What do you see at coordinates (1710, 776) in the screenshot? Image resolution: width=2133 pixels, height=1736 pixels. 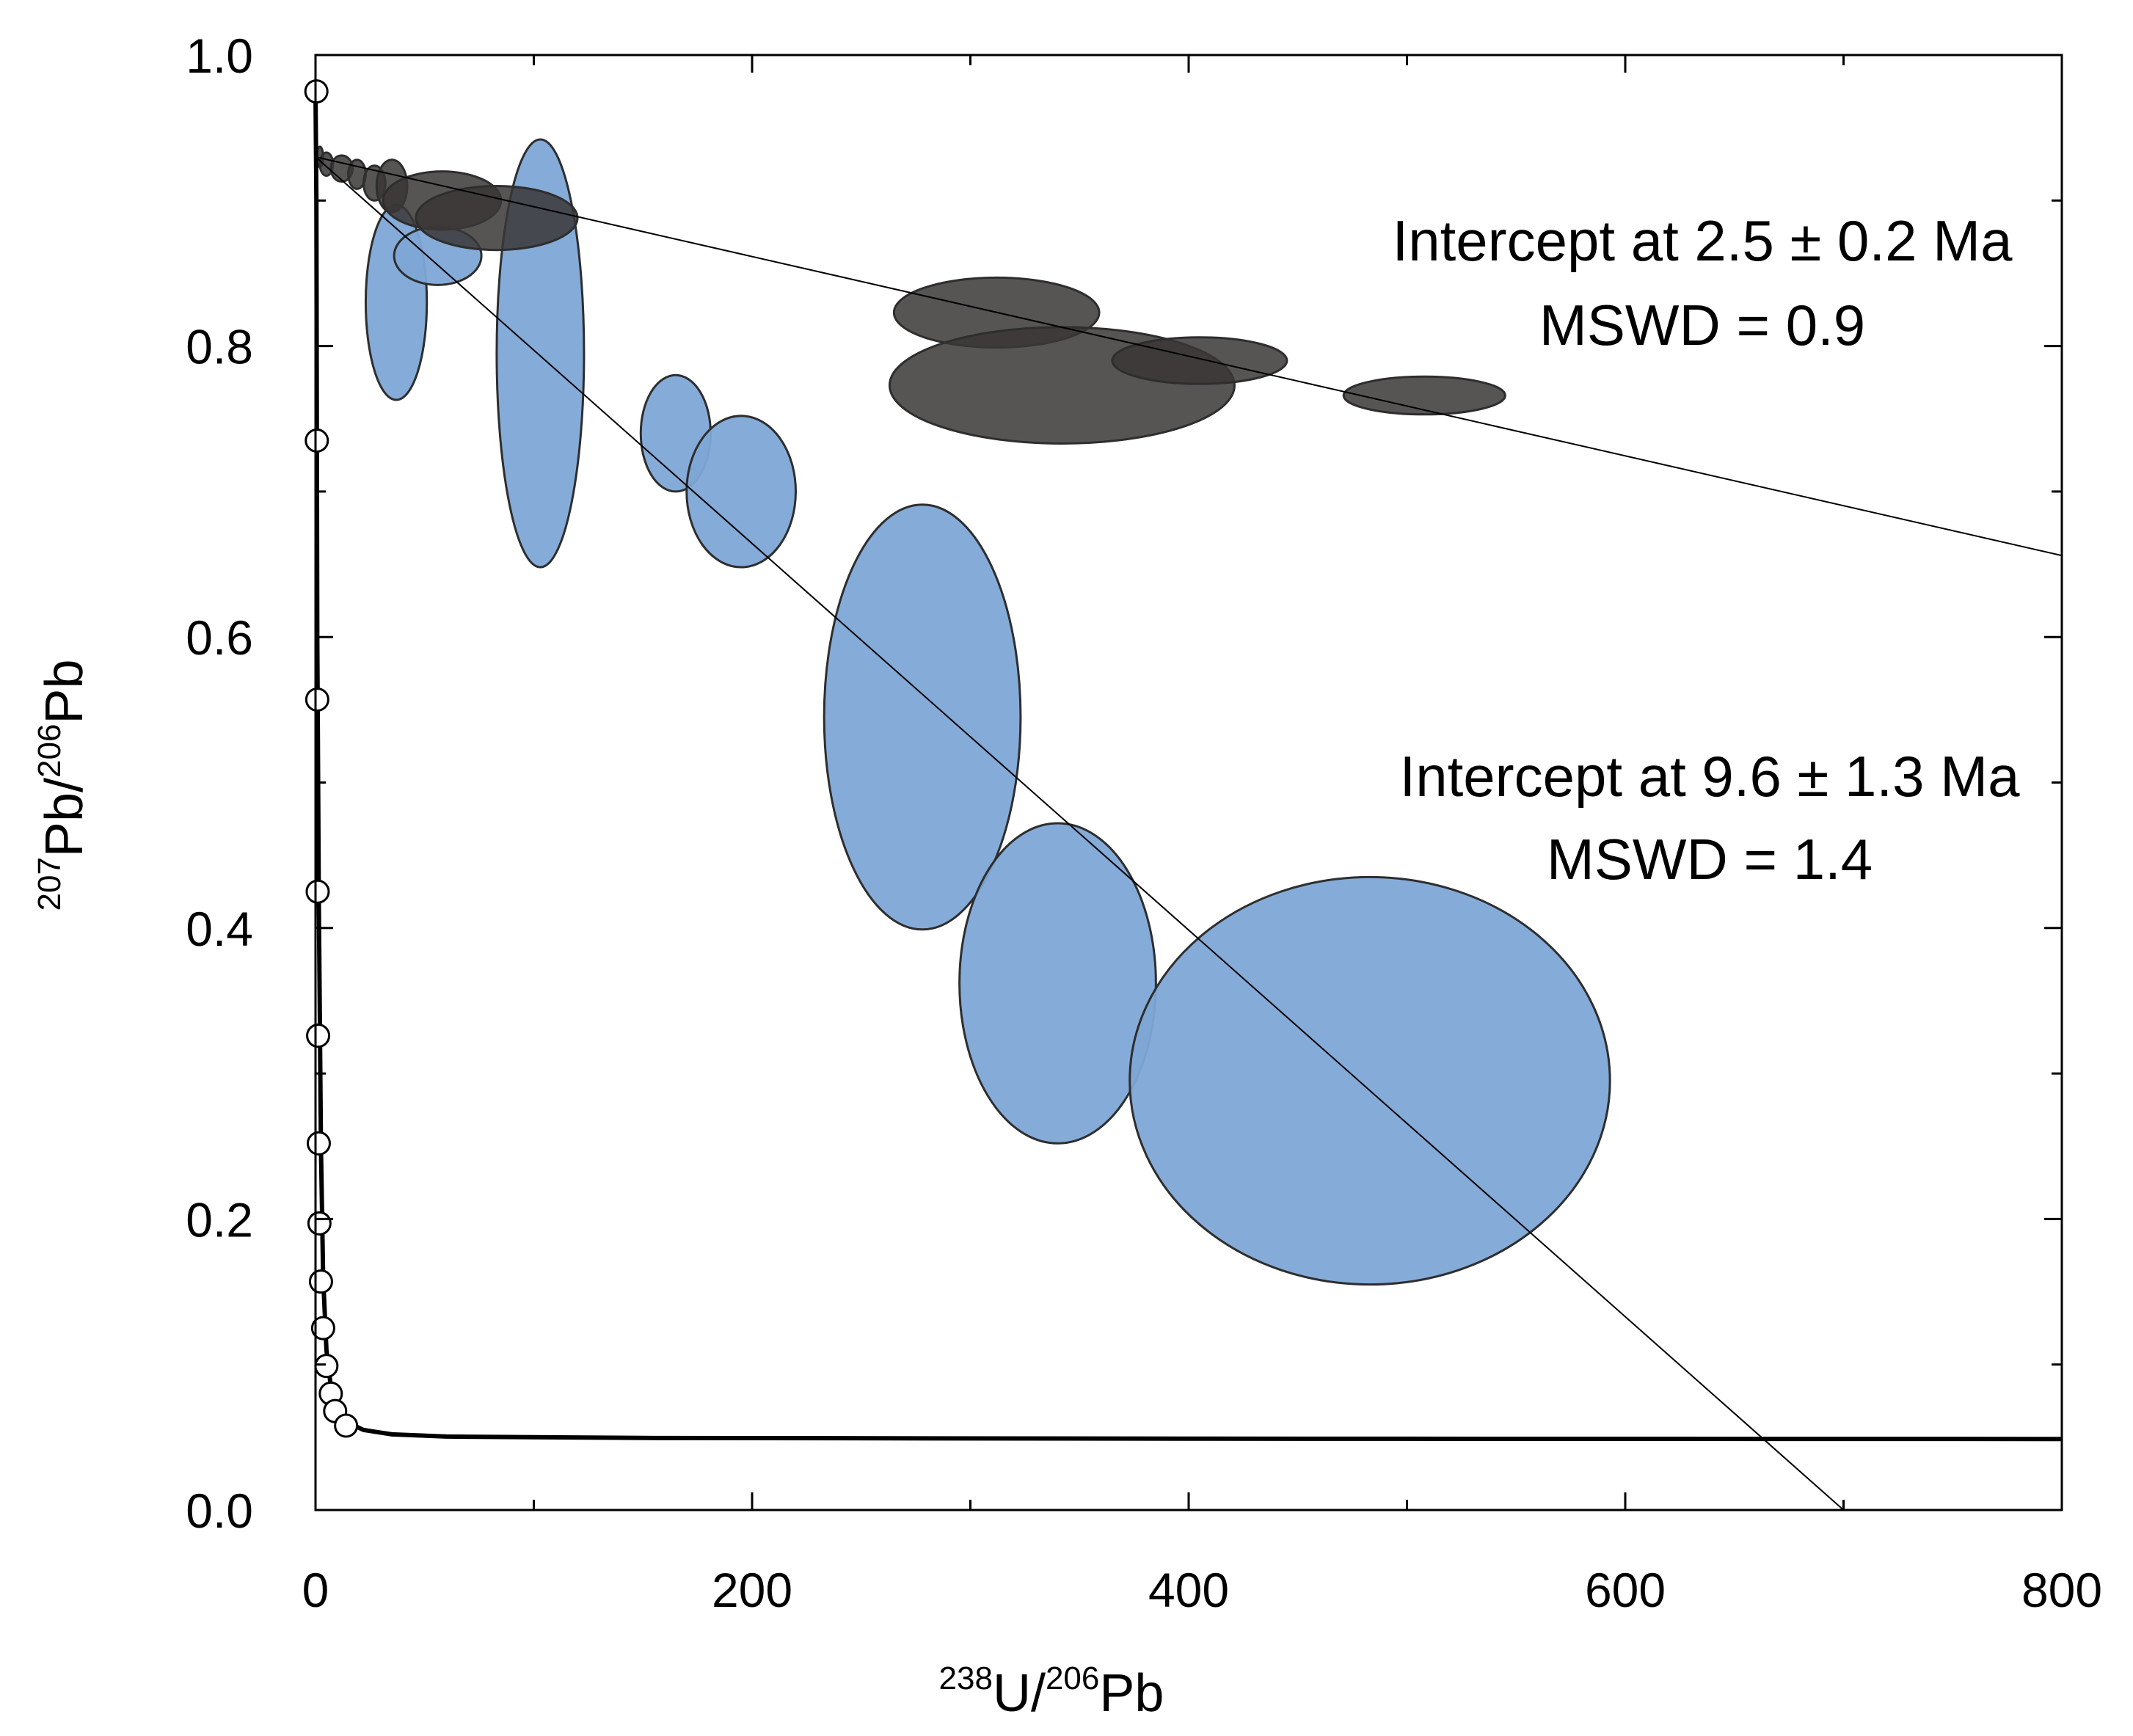 I see `lower-intercept-label: Intercept at 9.6 ± 1.3 Ma` at bounding box center [1710, 776].